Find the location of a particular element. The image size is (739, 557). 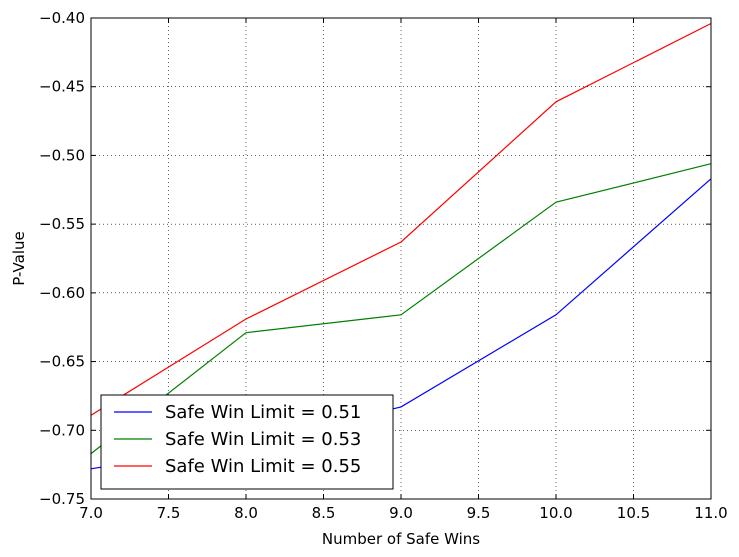

x-tick-label: 9.0 is located at coordinates (401, 513).